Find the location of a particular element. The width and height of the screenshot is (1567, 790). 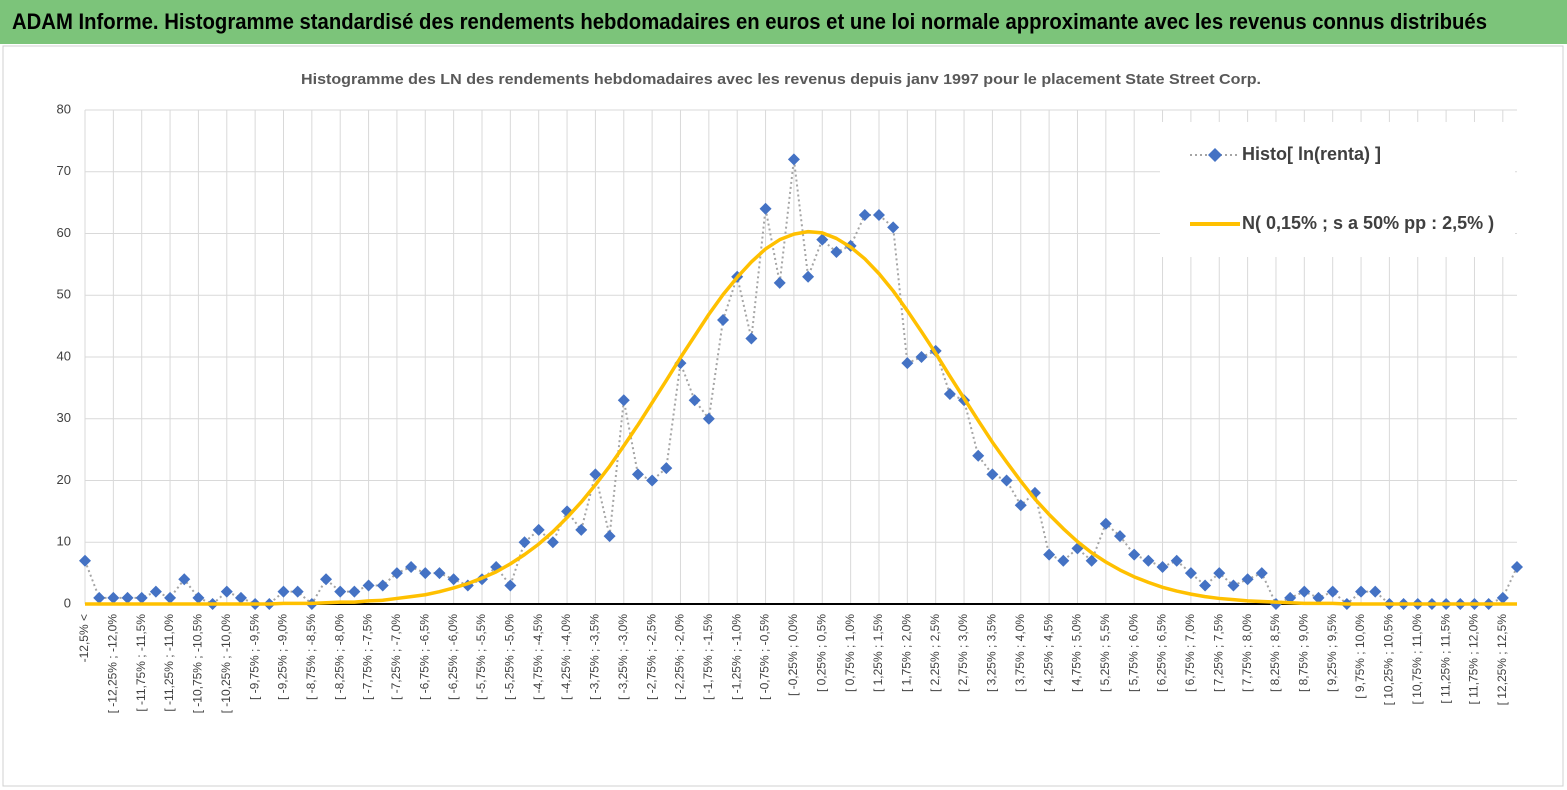

x-tick-label: [ 0,75% ; 1,0% is located at coordinates (850, 653).